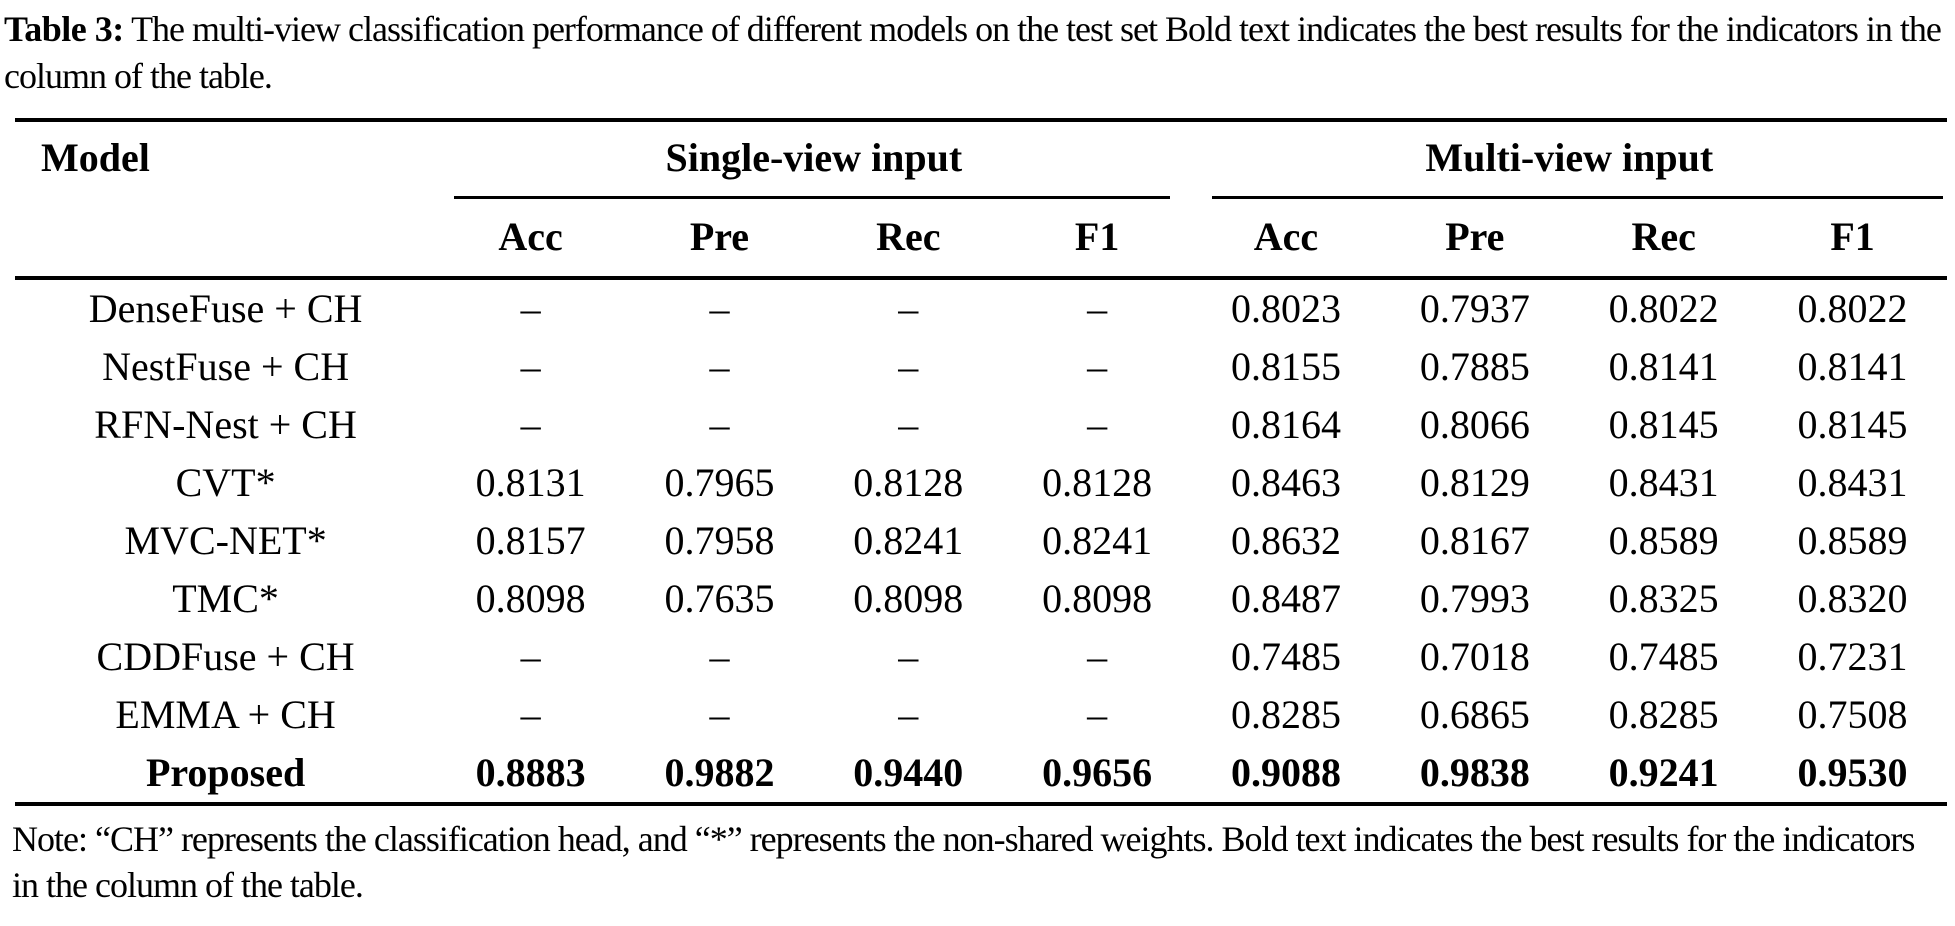 The height and width of the screenshot is (926, 1955). What do you see at coordinates (1852, 774) in the screenshot?
I see `metric-value: 0.9530` at bounding box center [1852, 774].